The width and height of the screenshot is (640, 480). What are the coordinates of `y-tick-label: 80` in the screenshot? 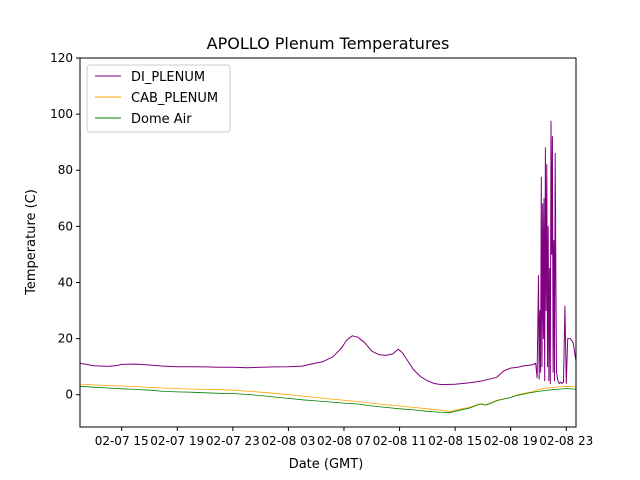 It's located at (65, 170).